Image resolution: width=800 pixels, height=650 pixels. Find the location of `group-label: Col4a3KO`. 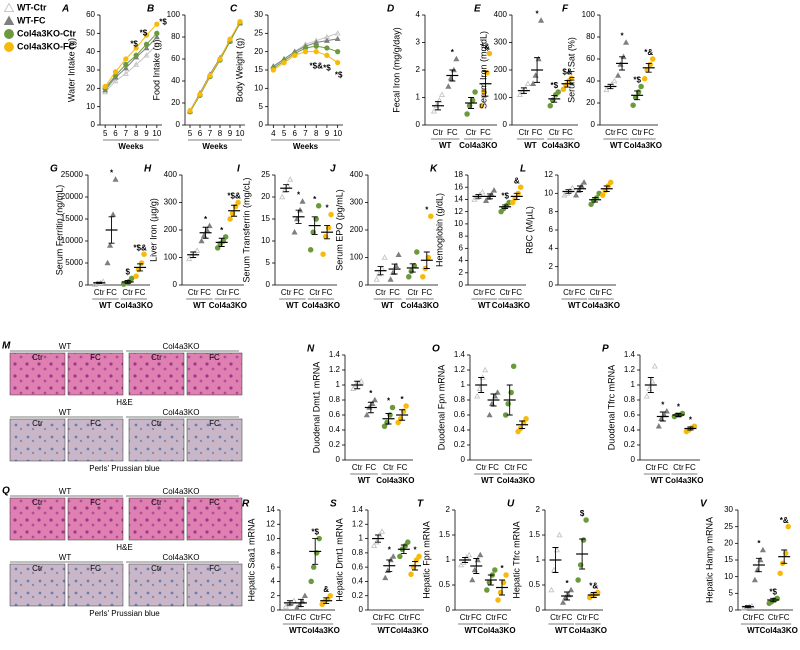

group-label: Col4a3KO is located at coordinates (228, 305).